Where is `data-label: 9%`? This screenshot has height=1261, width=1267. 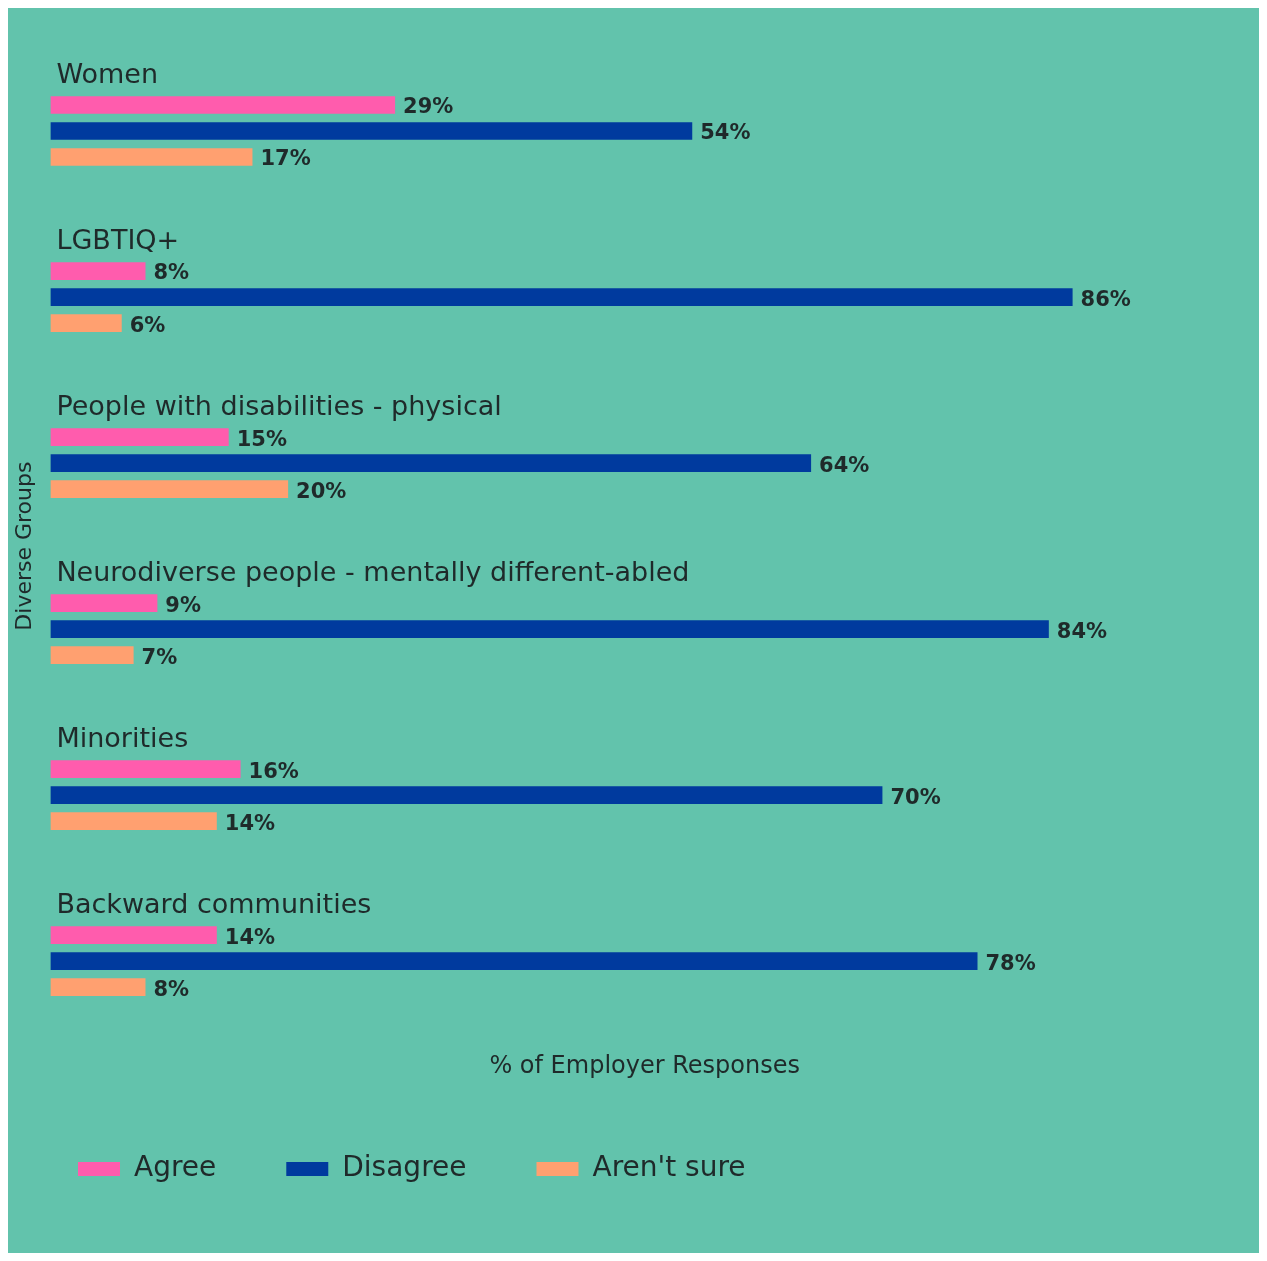 data-label: 9% is located at coordinates (183, 604).